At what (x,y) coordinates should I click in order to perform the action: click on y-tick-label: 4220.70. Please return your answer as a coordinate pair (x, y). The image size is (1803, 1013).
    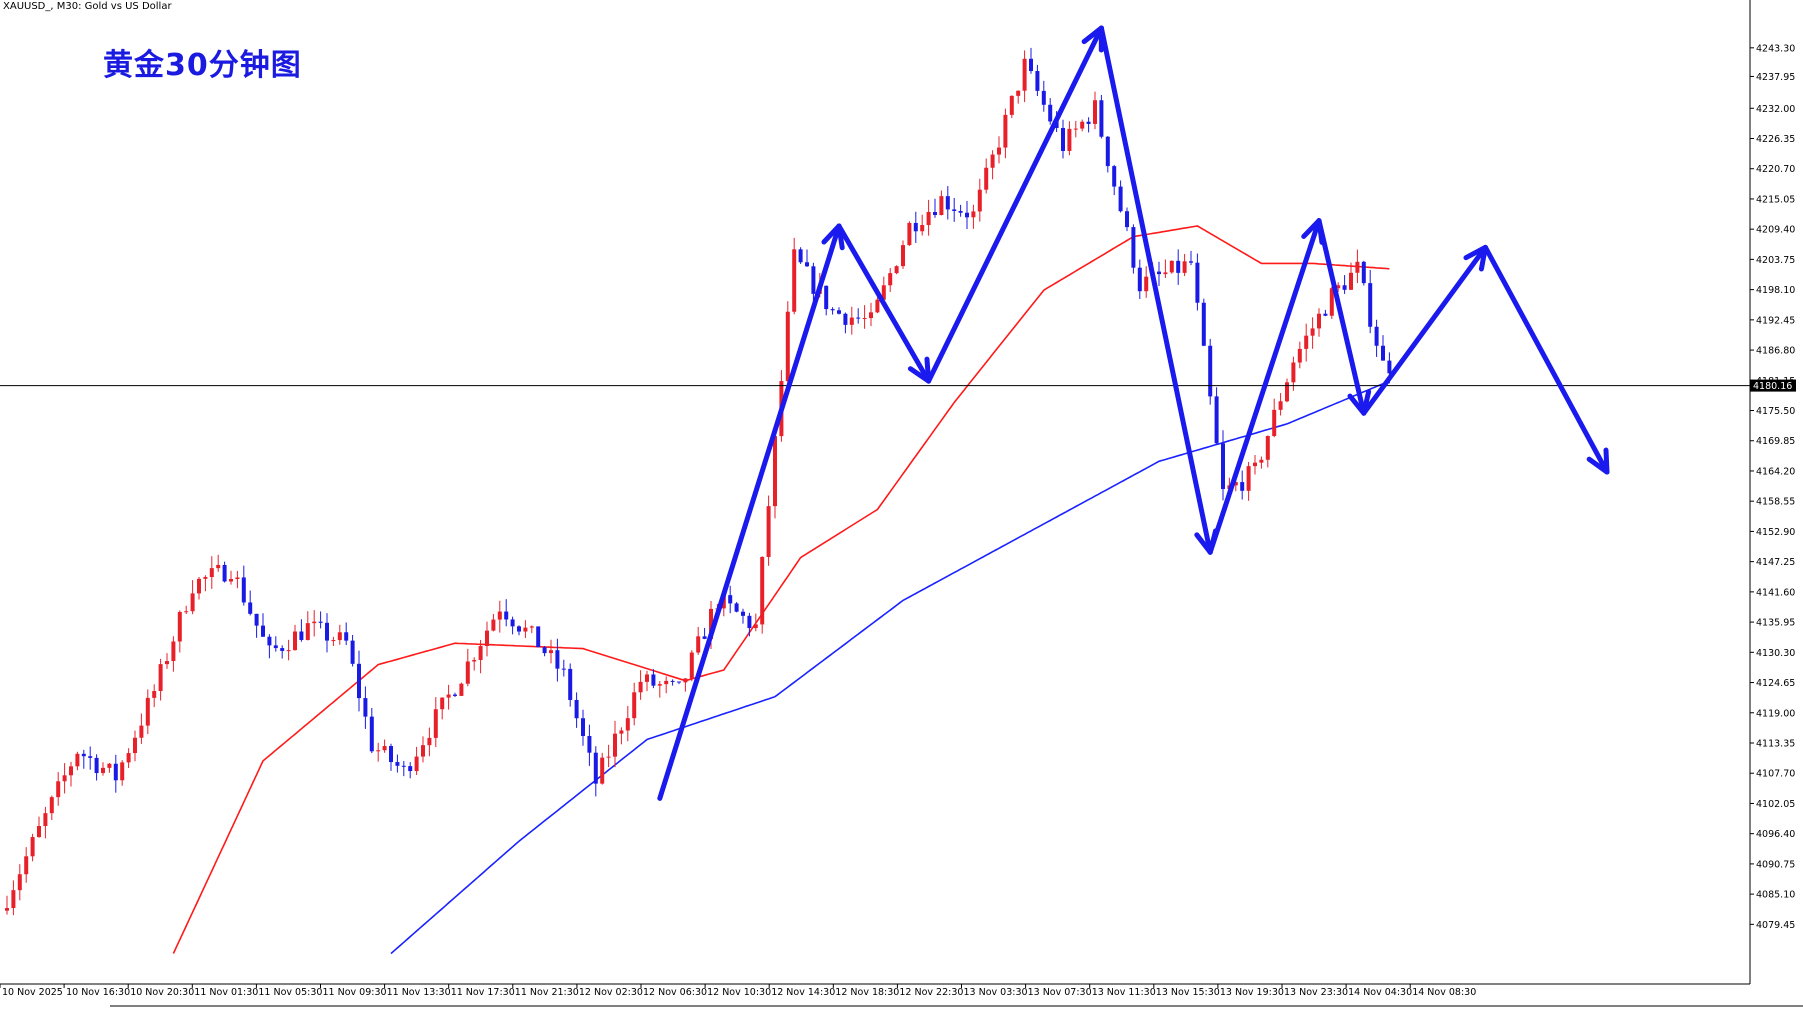
    Looking at the image, I should click on (1775, 169).